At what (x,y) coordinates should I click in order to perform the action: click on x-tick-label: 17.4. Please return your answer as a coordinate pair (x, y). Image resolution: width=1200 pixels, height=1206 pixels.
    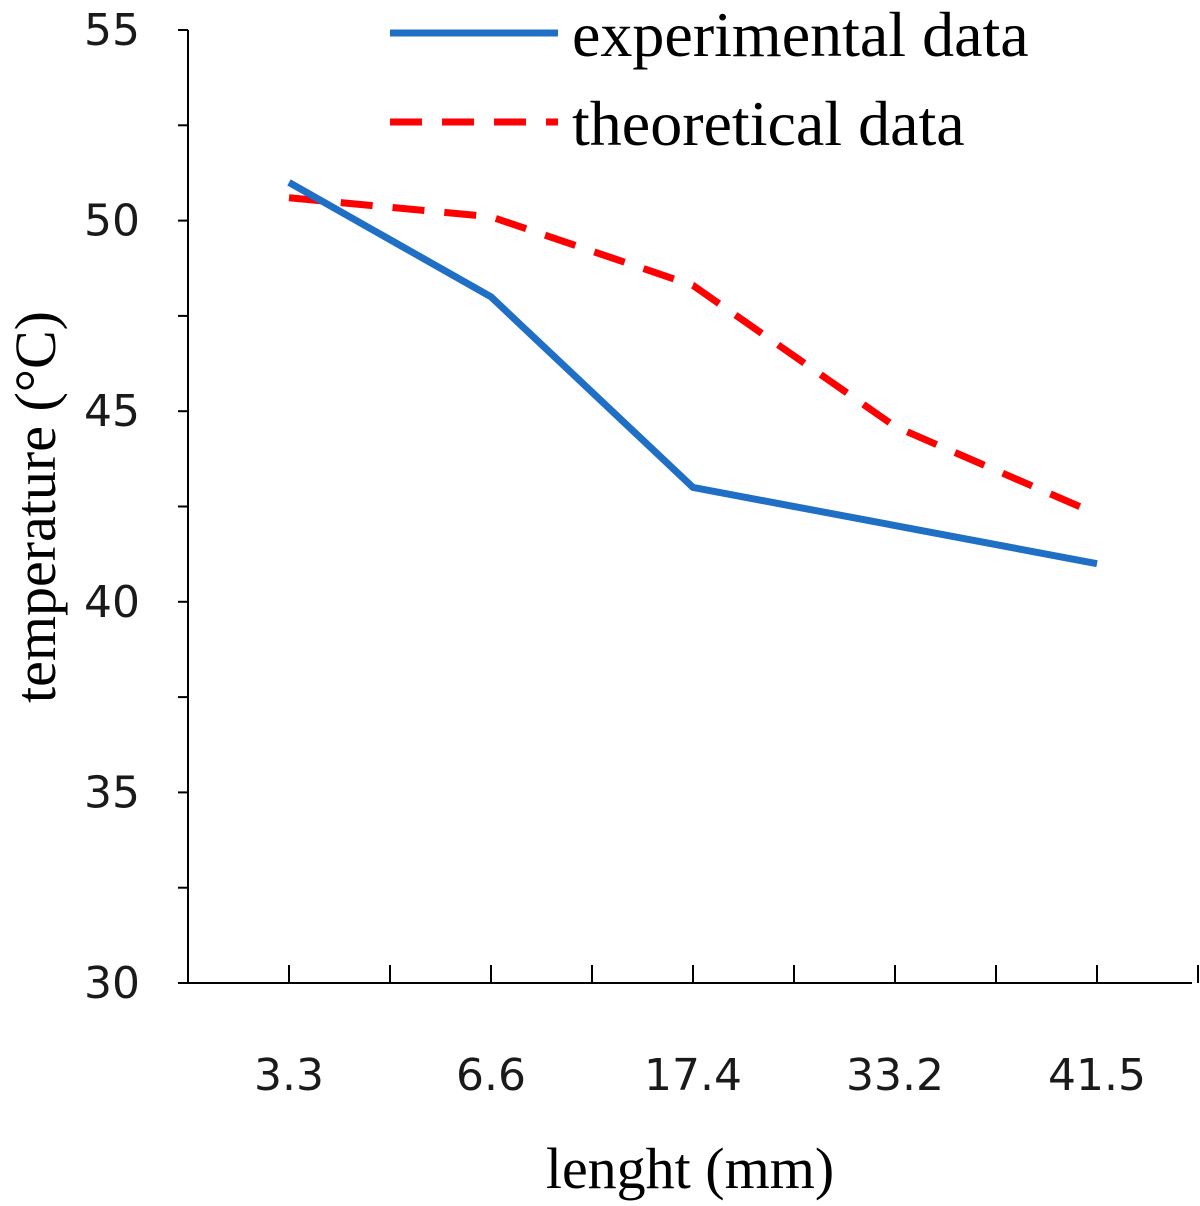
    Looking at the image, I should click on (693, 1075).